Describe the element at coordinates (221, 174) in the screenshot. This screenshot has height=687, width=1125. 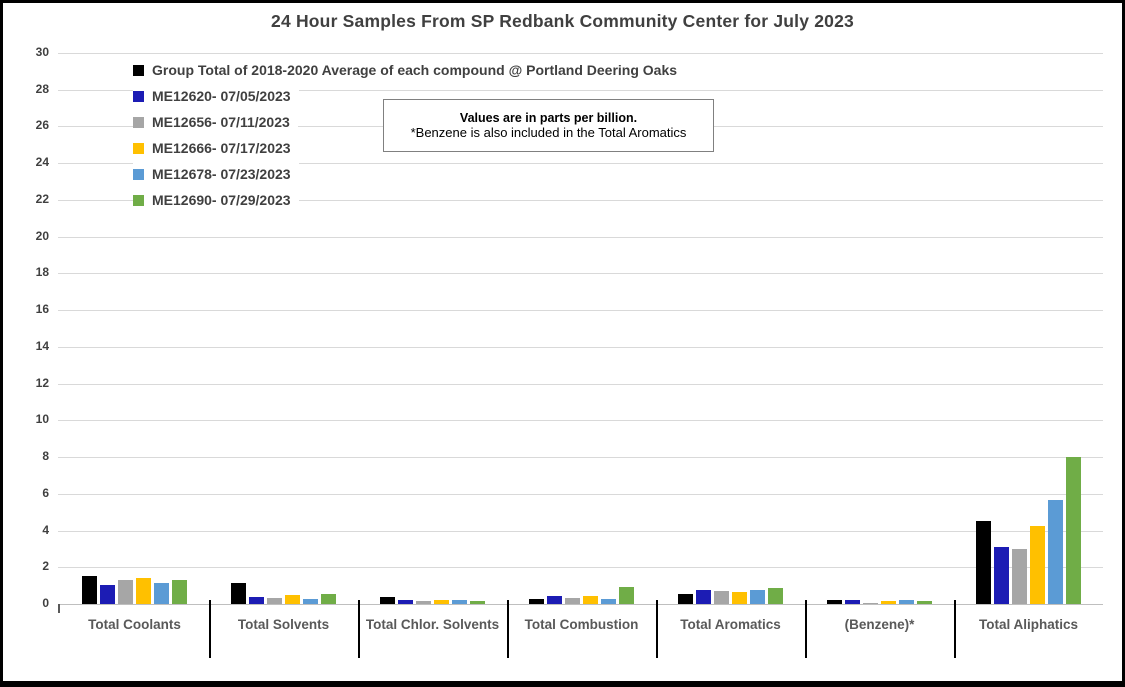
I see `legend-label: ME12678- 07/23/2023` at that location.